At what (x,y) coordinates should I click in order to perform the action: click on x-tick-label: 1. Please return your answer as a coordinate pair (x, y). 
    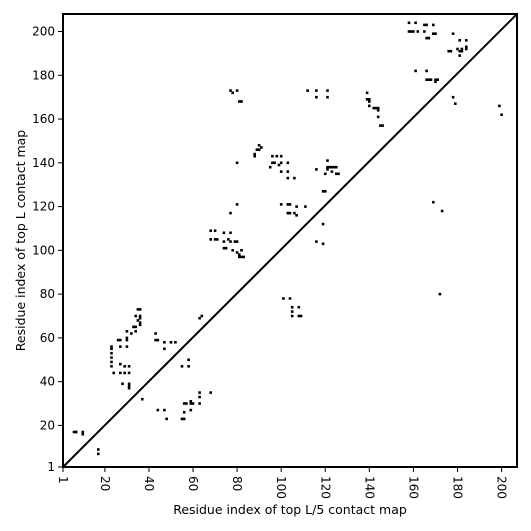
    Looking at the image, I should click on (63, 480).